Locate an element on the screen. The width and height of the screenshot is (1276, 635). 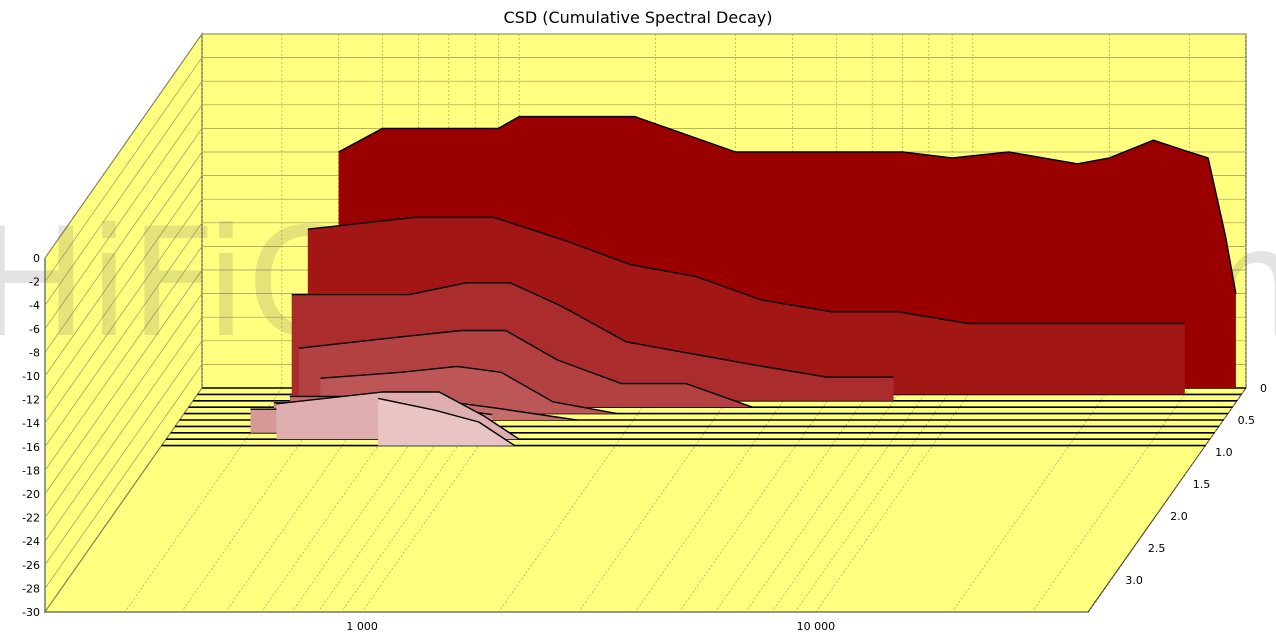
z-tick-label: 0 is located at coordinates (1263, 388).